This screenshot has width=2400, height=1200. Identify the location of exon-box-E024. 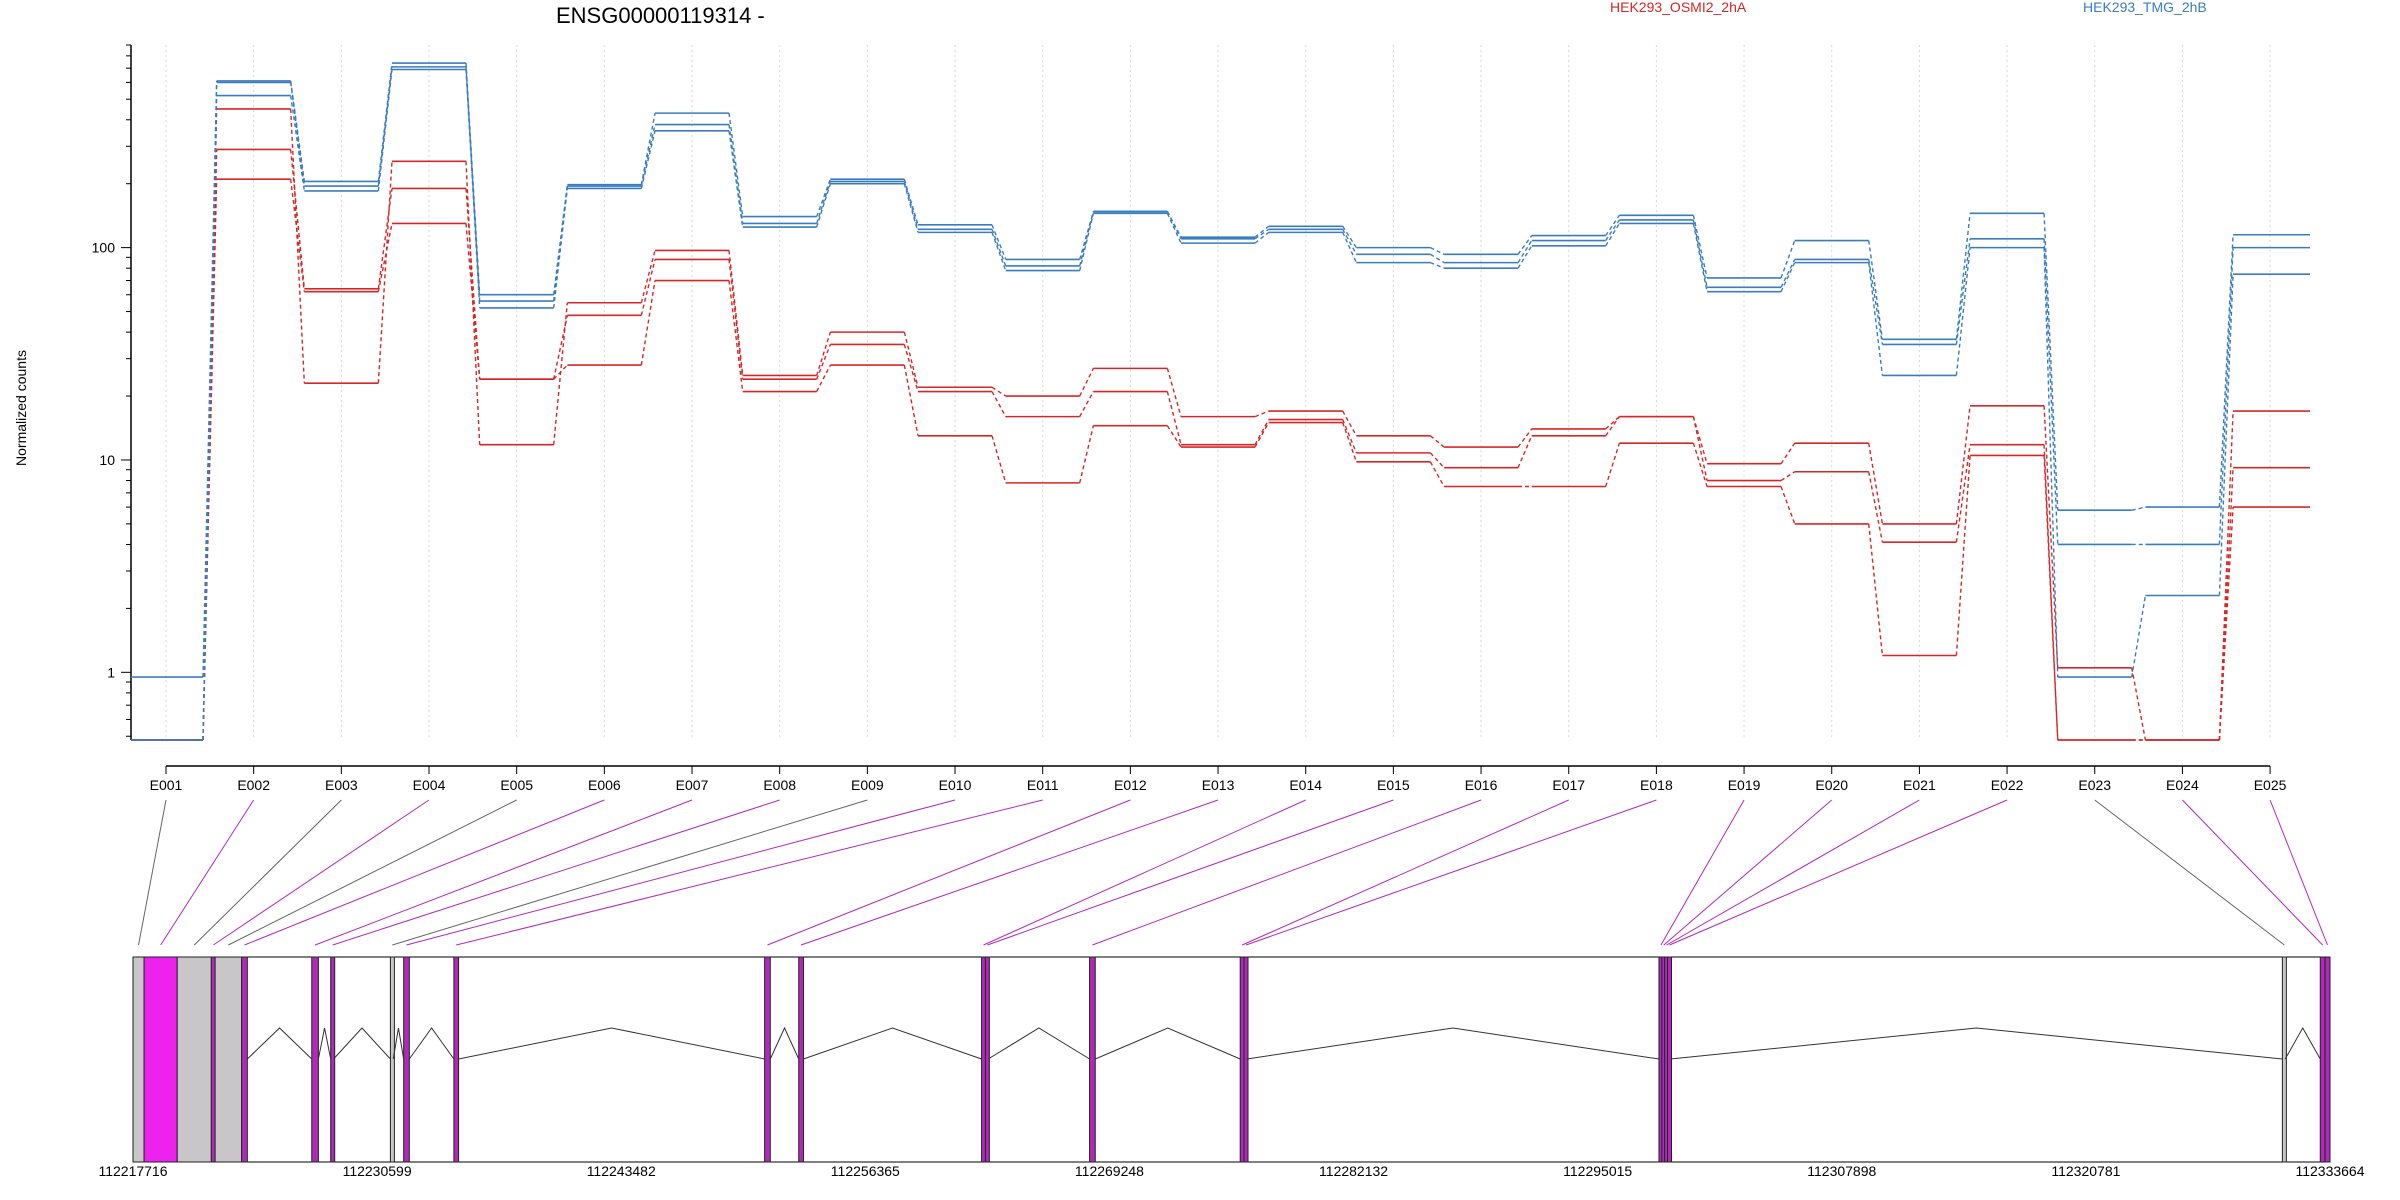
(2322, 1059).